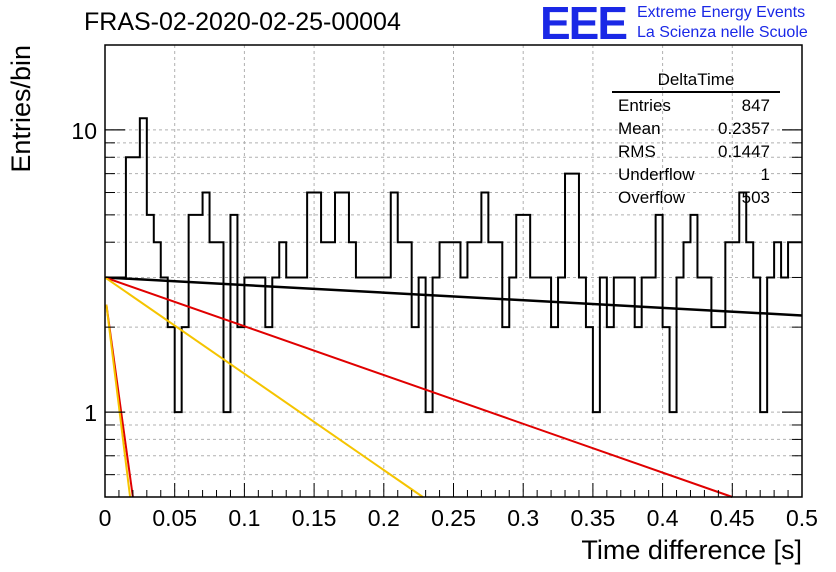 The image size is (836, 572). Describe the element at coordinates (691, 550) in the screenshot. I see `x-axis-label: Time difference [s]` at that location.